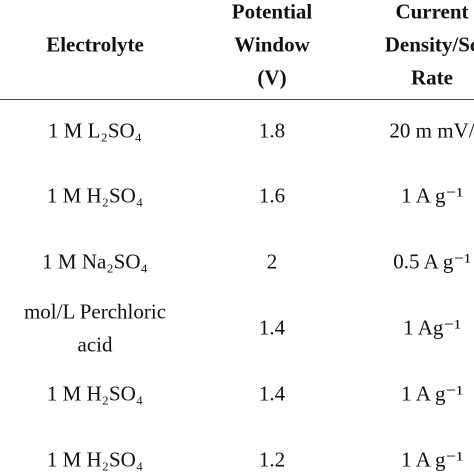 This screenshot has width=474, height=474. Describe the element at coordinates (95, 344) in the screenshot. I see `table-cell: acid` at that location.